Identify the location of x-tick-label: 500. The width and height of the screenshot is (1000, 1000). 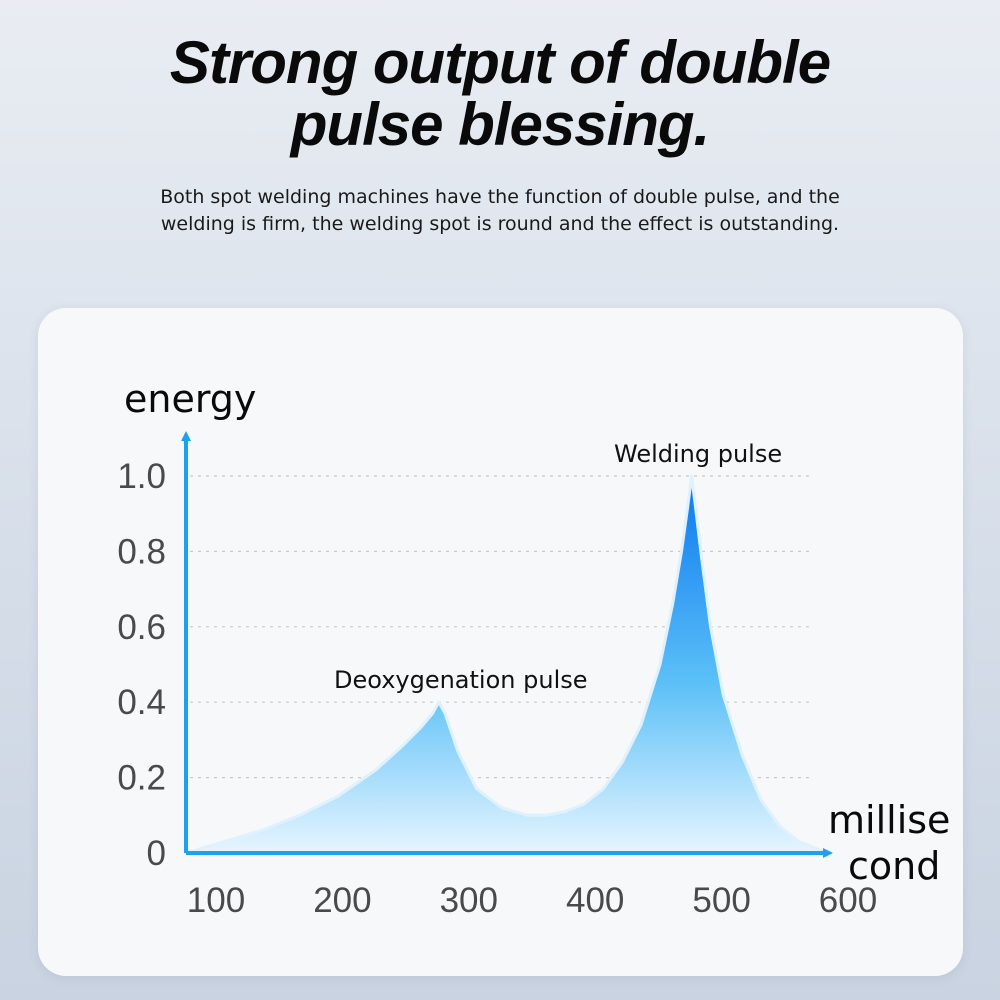
(721, 900).